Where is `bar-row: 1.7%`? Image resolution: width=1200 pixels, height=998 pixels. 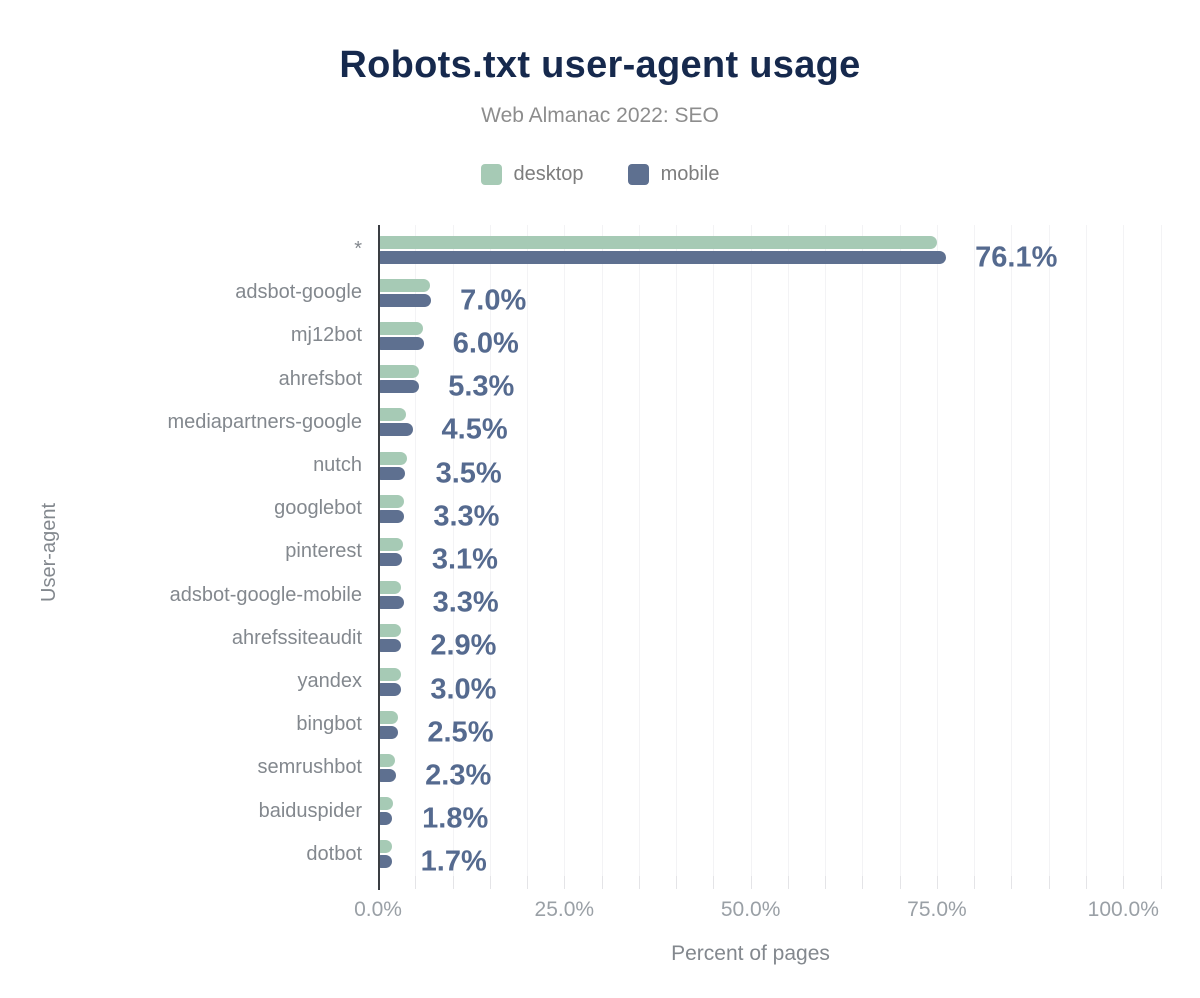 bar-row: 1.7% is located at coordinates (773, 854).